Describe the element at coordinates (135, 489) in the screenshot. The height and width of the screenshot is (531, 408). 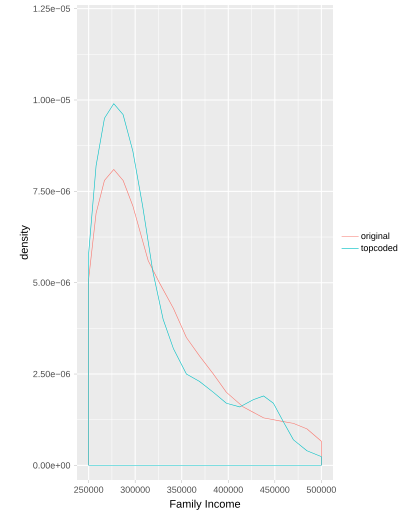
I see `x-tick-label: 300000` at that location.